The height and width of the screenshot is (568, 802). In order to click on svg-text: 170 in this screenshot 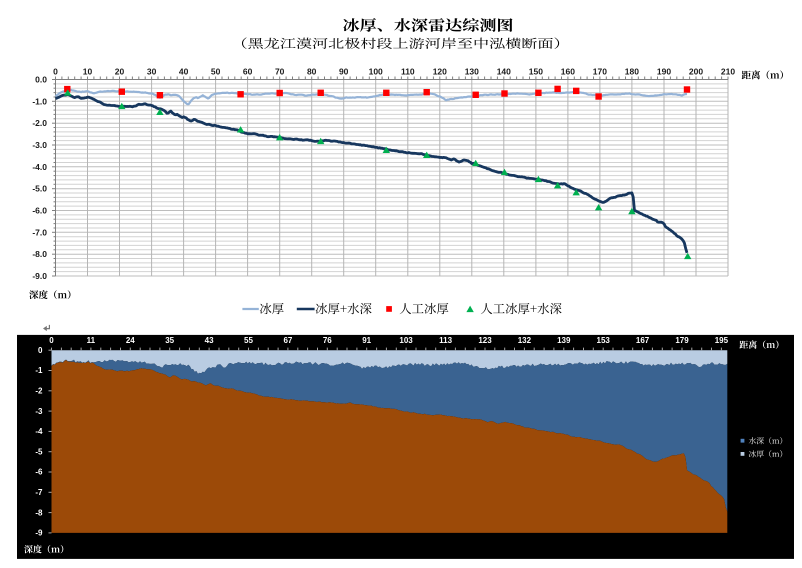, I will do `click(600, 72)`.